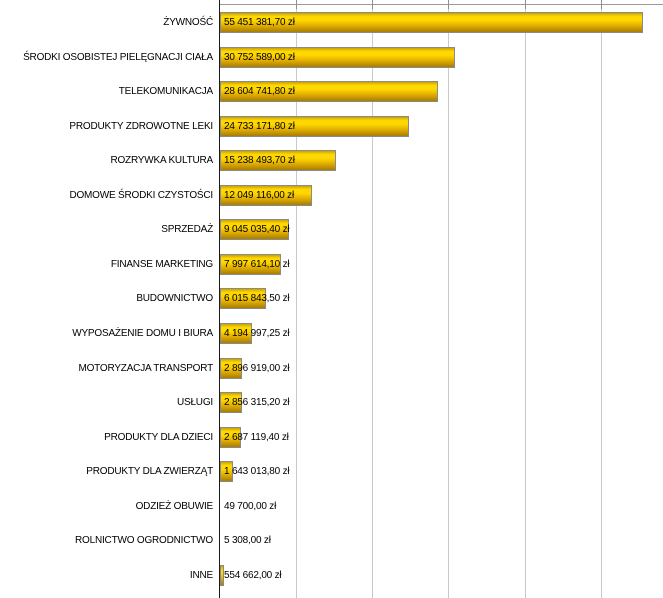  What do you see at coordinates (145, 368) in the screenshot?
I see `category-label: MOTORYZACJA TRANSPORT` at bounding box center [145, 368].